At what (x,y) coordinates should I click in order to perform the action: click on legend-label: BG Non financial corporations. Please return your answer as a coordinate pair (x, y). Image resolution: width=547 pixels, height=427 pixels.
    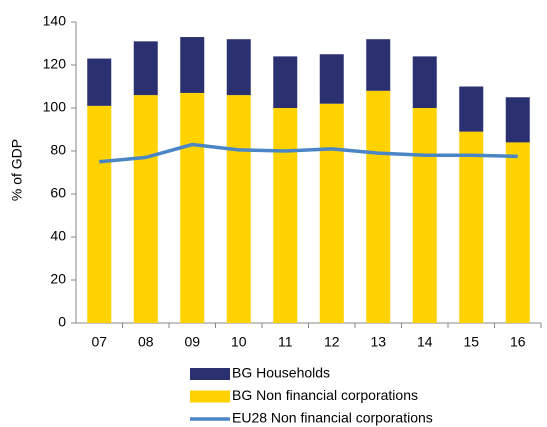
    Looking at the image, I should click on (325, 395).